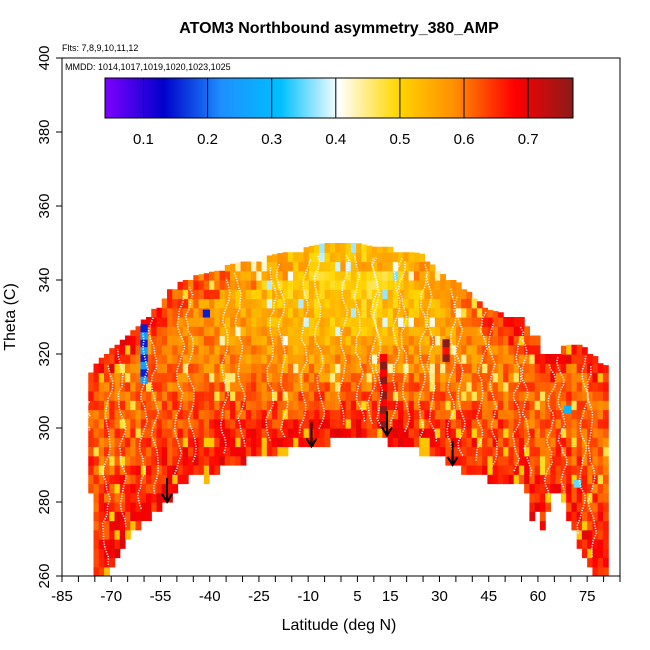 This screenshot has height=650, width=650. I want to click on heatmap-feature-cell, so click(384, 417).